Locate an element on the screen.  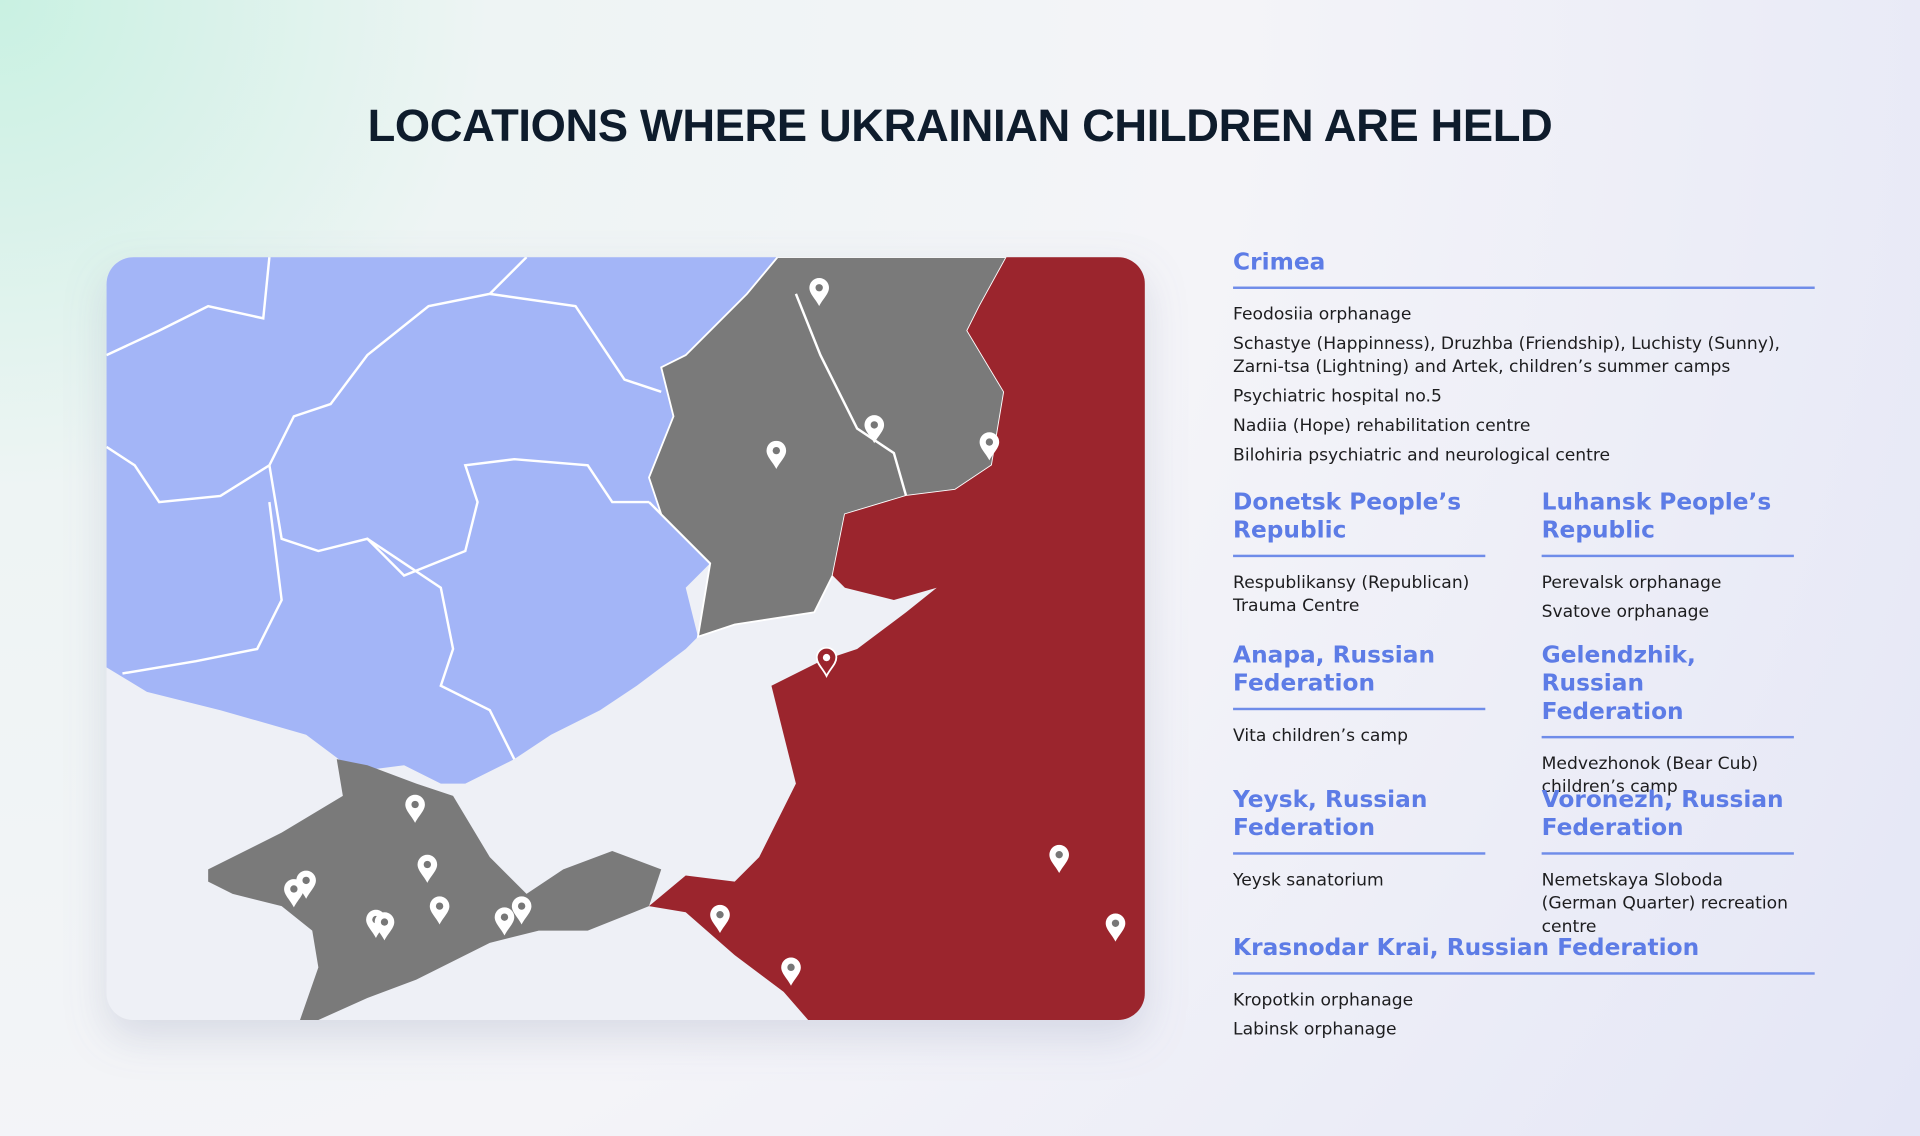
item-list: Vita children’s camp is located at coordinates (1359, 736).